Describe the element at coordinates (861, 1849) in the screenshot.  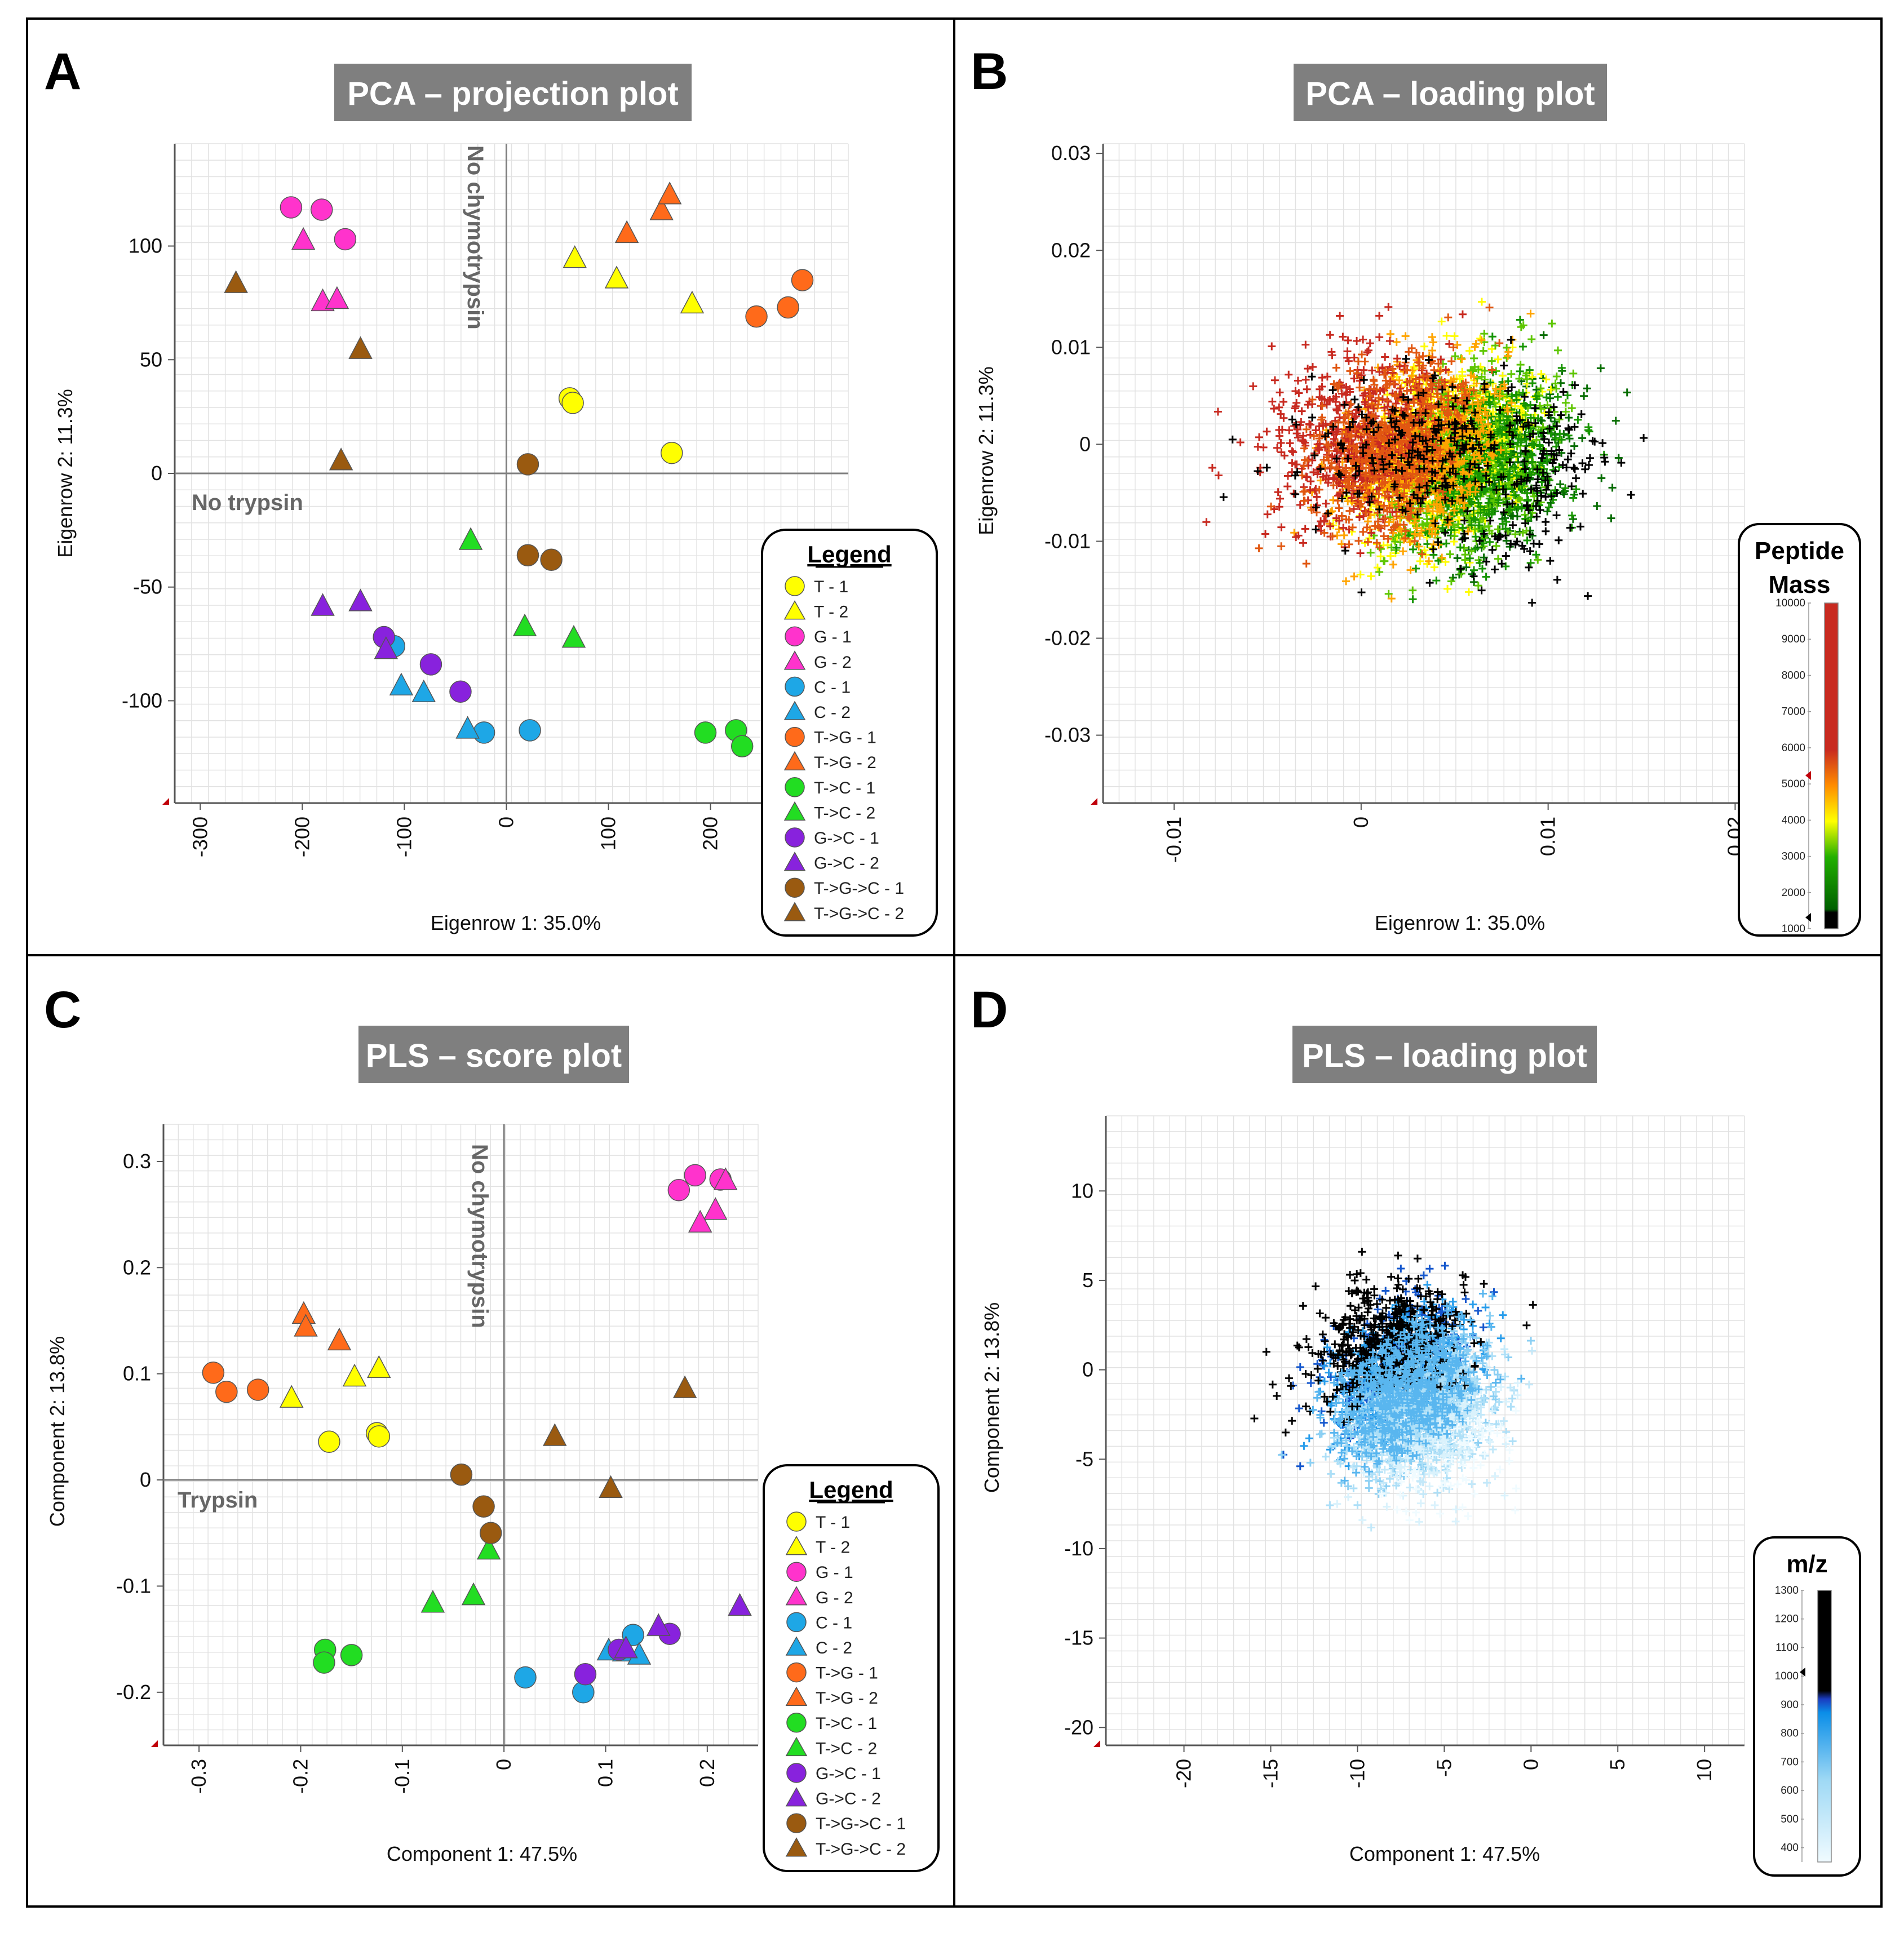
I see `legend-label: T->G->C - 2` at that location.